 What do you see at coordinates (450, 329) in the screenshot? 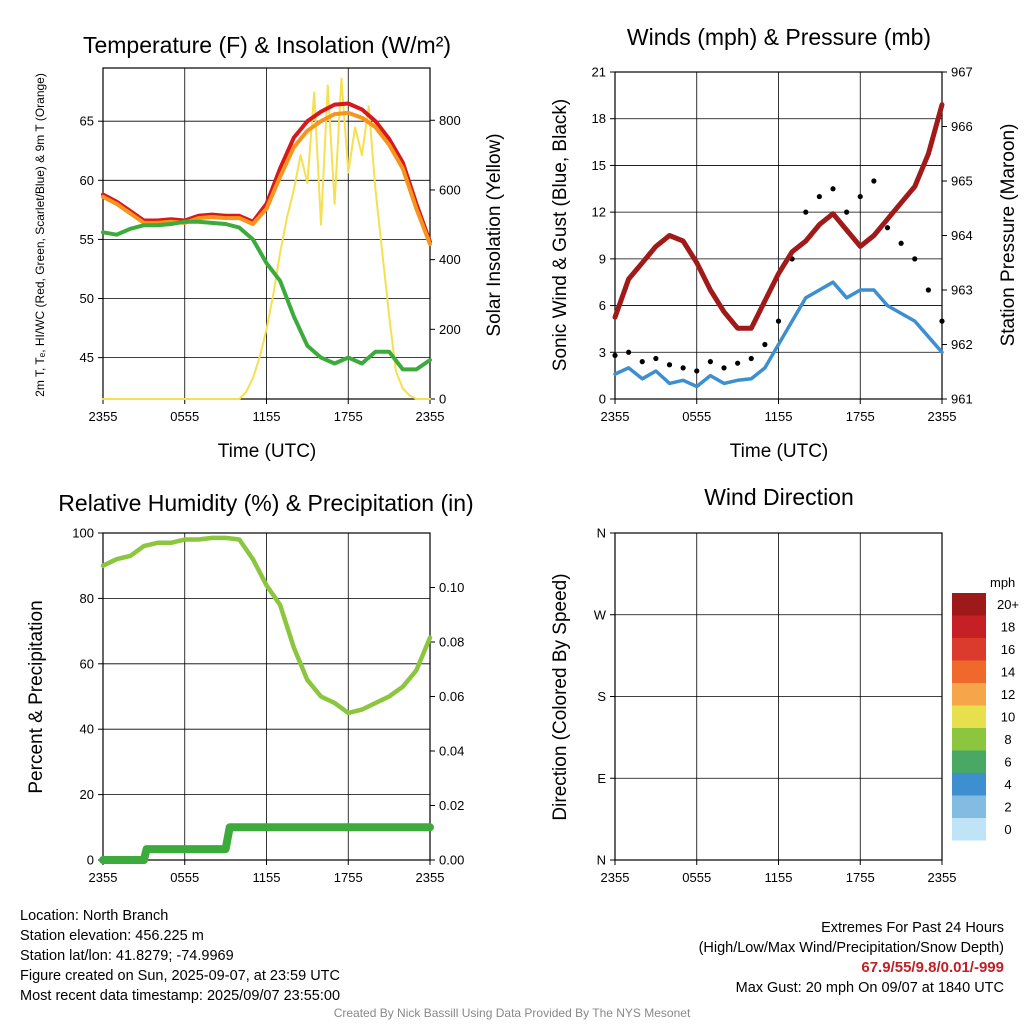
I see `y2-tick-label: 200` at bounding box center [450, 329].